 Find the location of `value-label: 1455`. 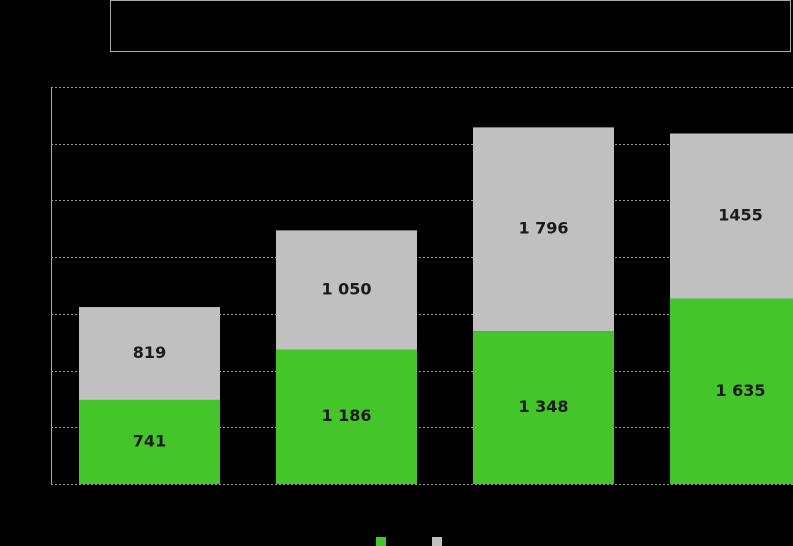

value-label: 1455 is located at coordinates (740, 215).